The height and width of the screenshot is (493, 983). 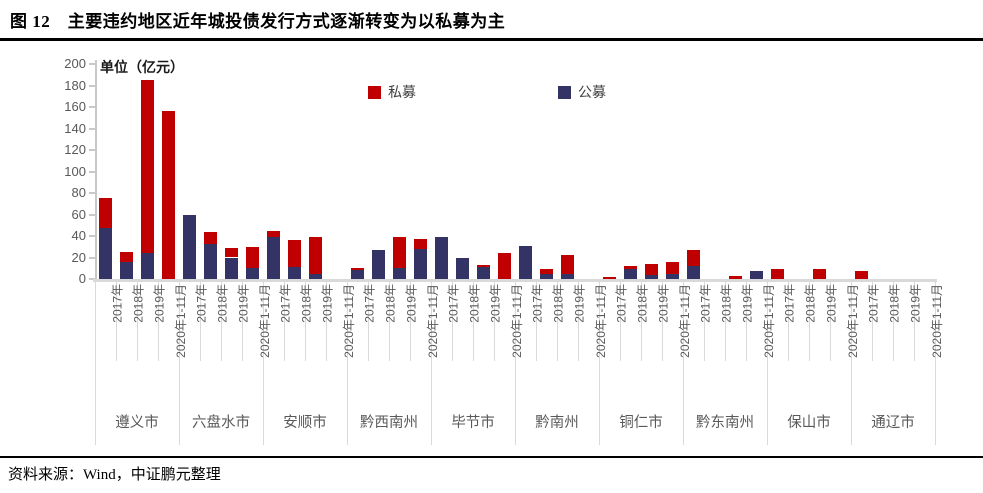 What do you see at coordinates (75, 149) in the screenshot?
I see `y-axis-tick-label: 120` at bounding box center [75, 149].